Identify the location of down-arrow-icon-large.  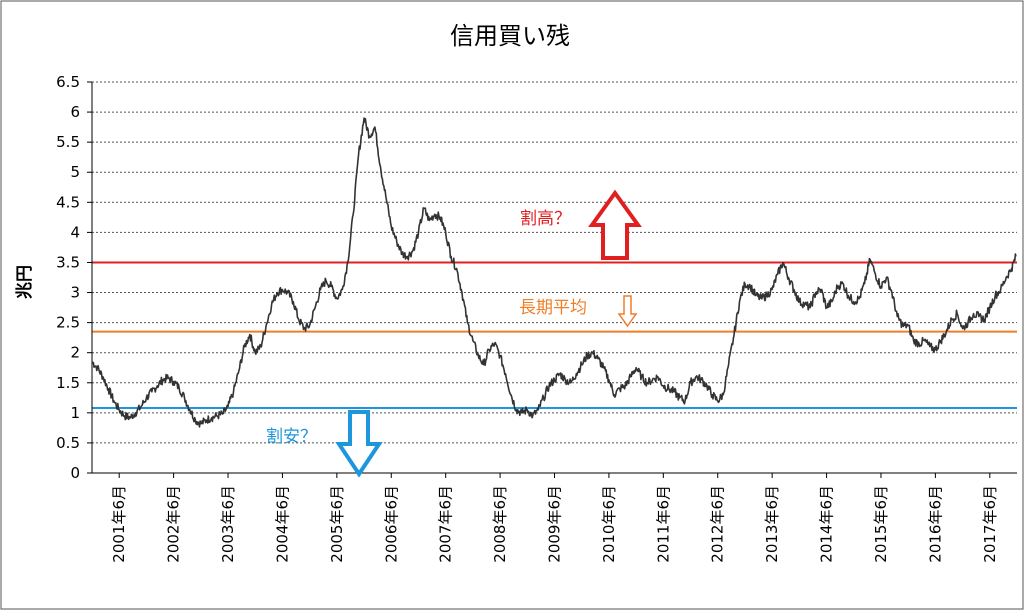
(359, 444).